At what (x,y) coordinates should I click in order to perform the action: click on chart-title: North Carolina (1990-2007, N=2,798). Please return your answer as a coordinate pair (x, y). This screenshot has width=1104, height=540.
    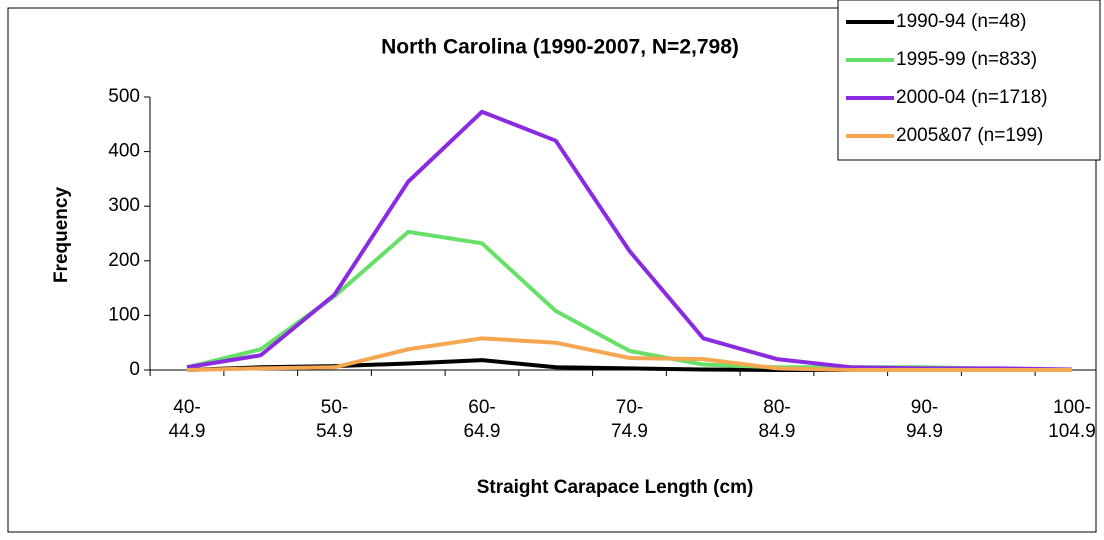
    Looking at the image, I should click on (560, 47).